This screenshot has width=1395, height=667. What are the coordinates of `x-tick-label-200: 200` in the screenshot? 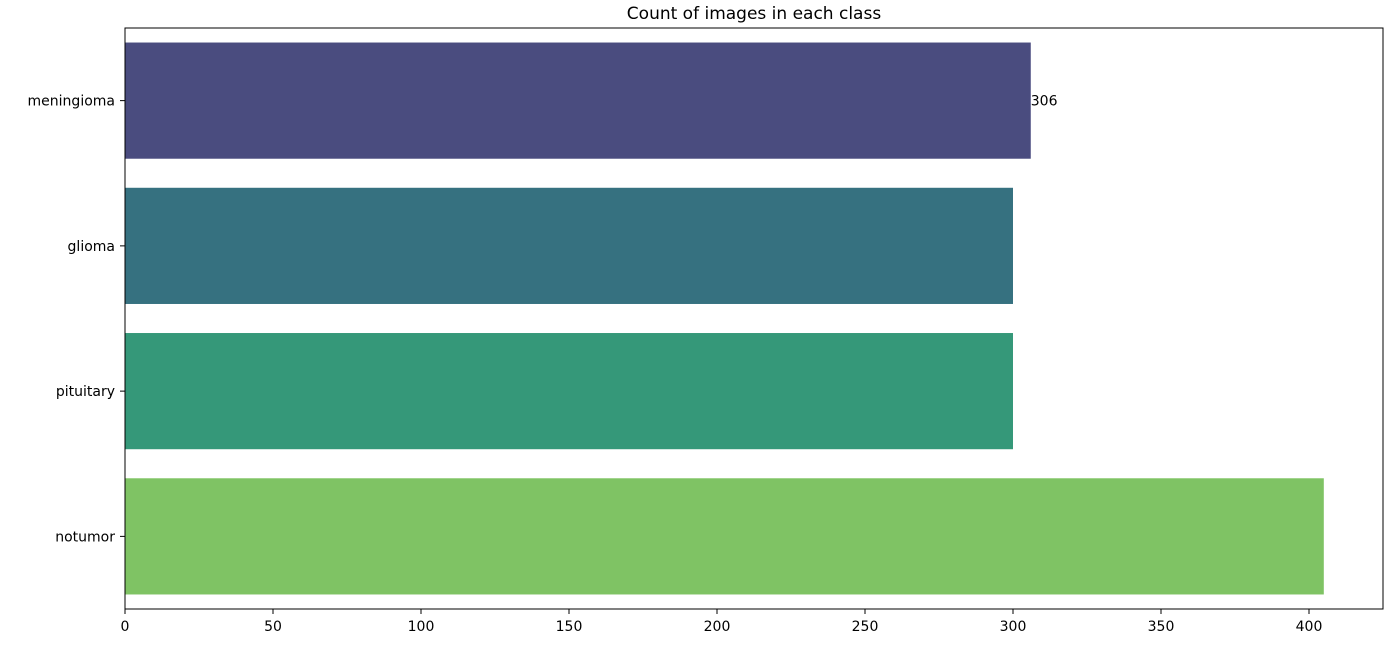 It's located at (717, 627).